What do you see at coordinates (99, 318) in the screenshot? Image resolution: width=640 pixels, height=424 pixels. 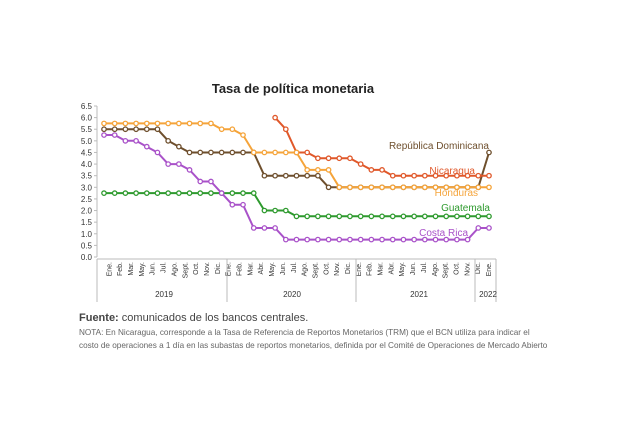 I see `source-prefix: Fuente:` at bounding box center [99, 318].